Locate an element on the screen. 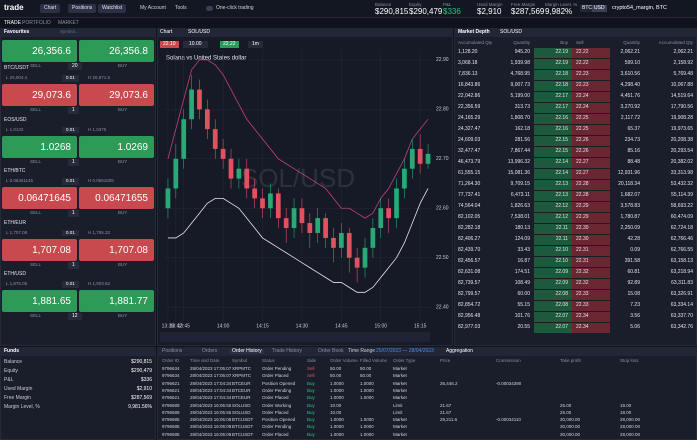 Image resolution: width=697 pixels, height=440 pixels. orders-cell: Order Pending is located at coordinates (277, 427).